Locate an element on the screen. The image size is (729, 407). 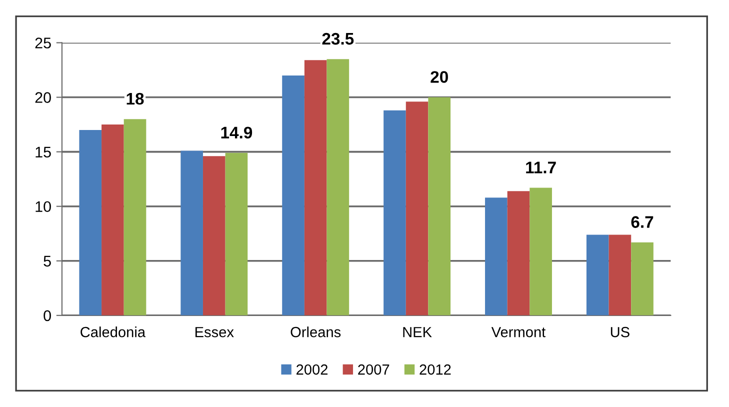
data-label: 14.9 is located at coordinates (236, 132).